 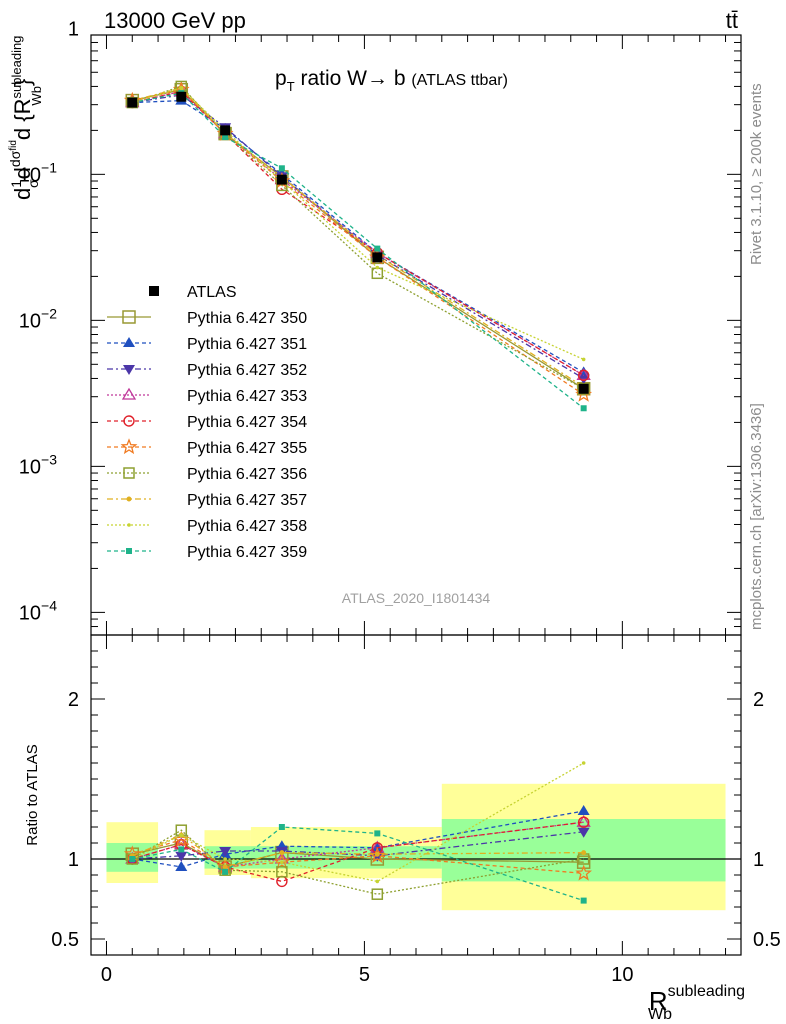 I want to click on ratio-ytick-label-right-0: 0.5, so click(x=767, y=940).